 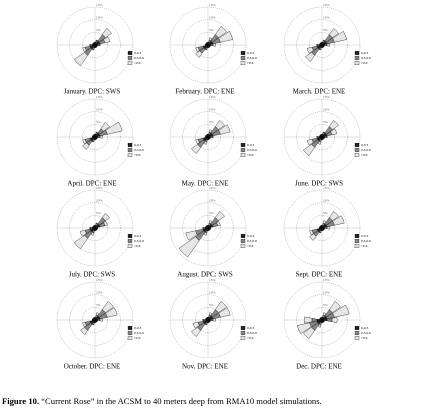 What do you see at coordinates (100, 232) in the screenshot?
I see `rose-chart: 5% 10% 15% 0-0.30.3-0.6>0.6 July. DPC: SWS` at bounding box center [100, 232].